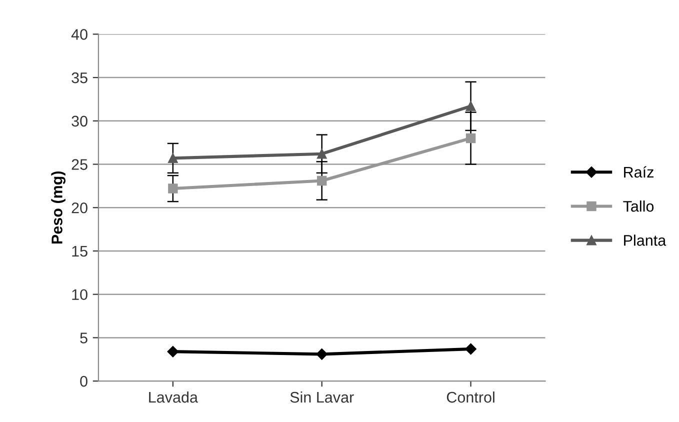  I want to click on y-tick-label: 10, so click(80, 294).